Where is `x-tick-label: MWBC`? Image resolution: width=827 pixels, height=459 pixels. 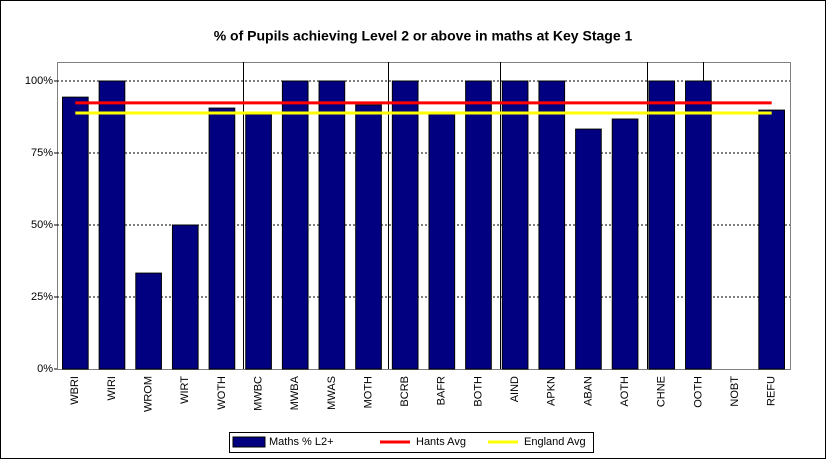 x-tick-label: MWBC is located at coordinates (258, 393).